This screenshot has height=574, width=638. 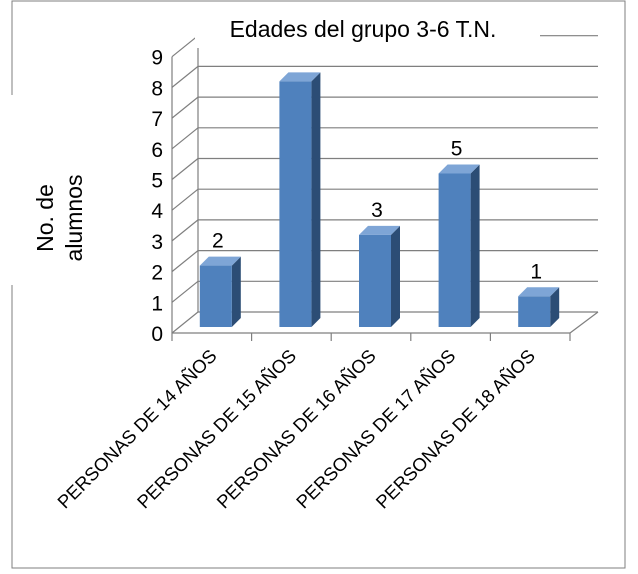 I want to click on ylabel-line-2: alumnos, so click(x=74, y=218).